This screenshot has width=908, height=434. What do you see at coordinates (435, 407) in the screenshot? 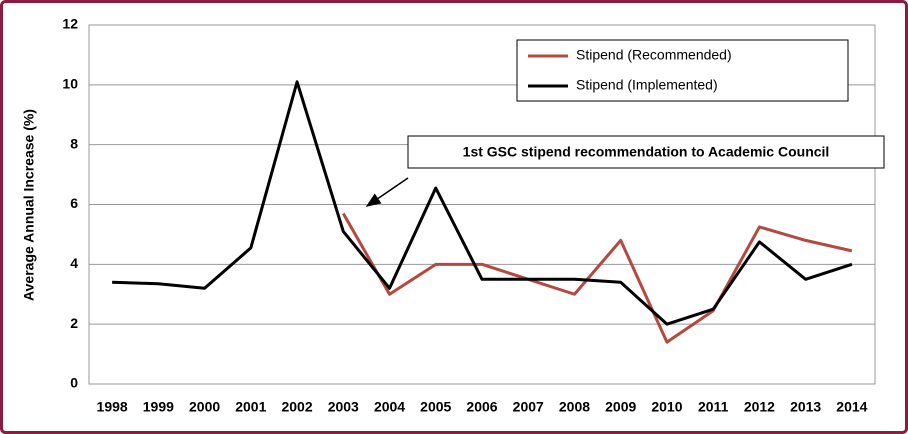
I see `x-tick-label: 2005` at bounding box center [435, 407].